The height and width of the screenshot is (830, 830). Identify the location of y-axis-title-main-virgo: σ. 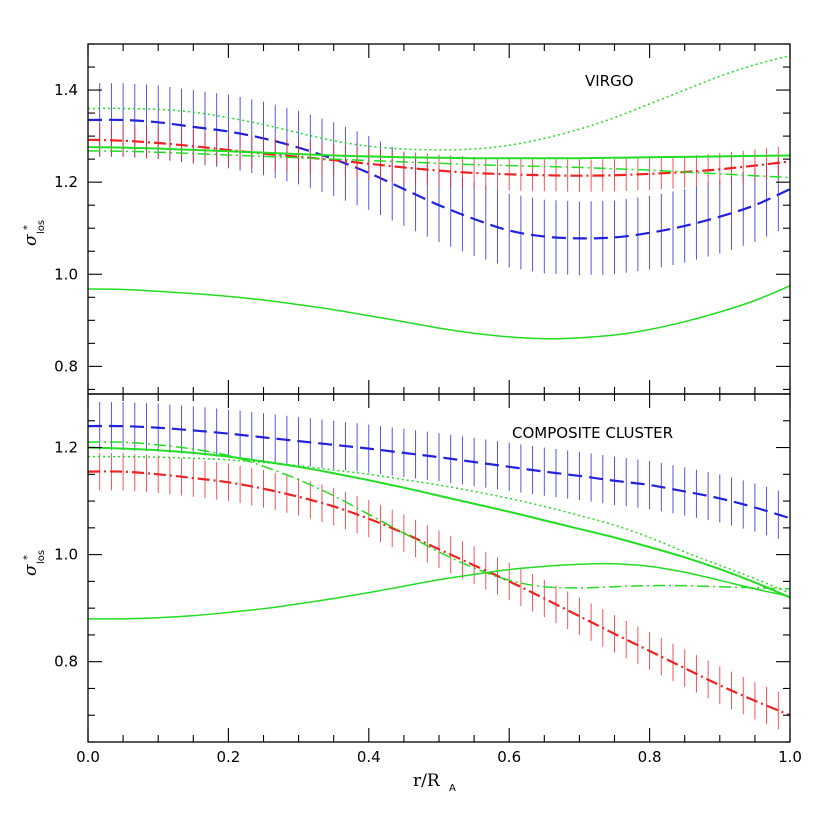
(31, 240).